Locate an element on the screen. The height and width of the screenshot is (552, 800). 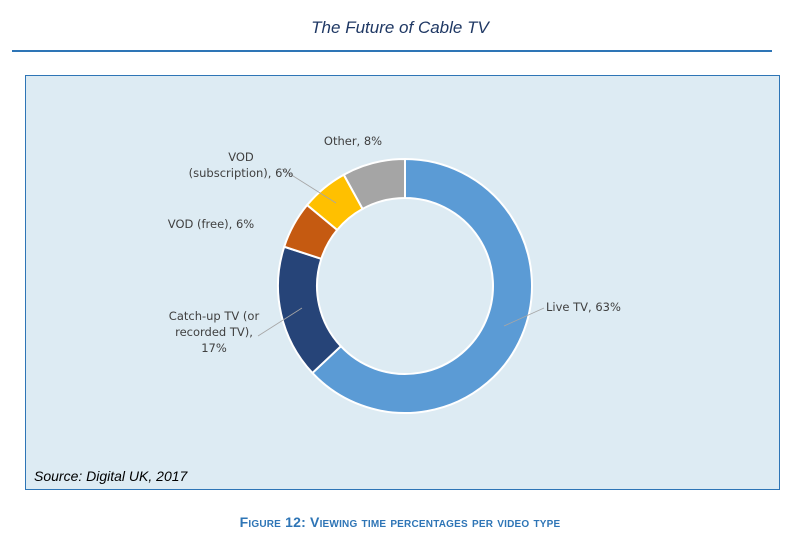
data-label-vod-subscription: VOD (subscription), 6% is located at coordinates (241, 165).